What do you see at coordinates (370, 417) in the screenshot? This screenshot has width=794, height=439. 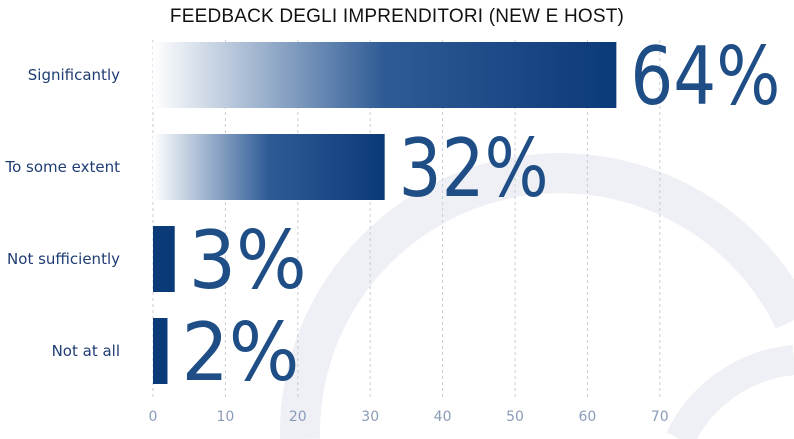 I see `x-tick-label: 30` at bounding box center [370, 417].